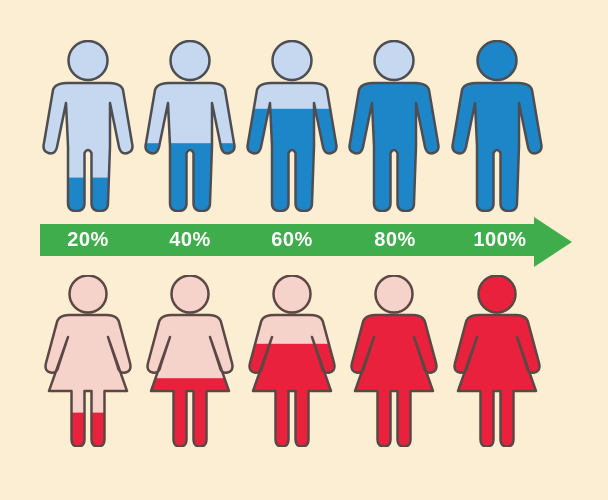  I want to click on female-figure-100-icon, so click(497, 361).